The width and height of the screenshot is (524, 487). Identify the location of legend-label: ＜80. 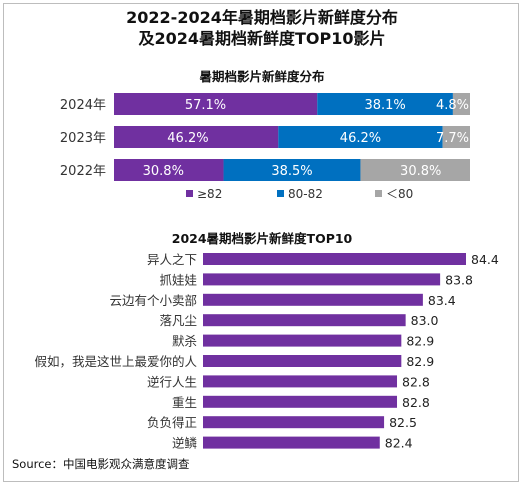
(399, 194).